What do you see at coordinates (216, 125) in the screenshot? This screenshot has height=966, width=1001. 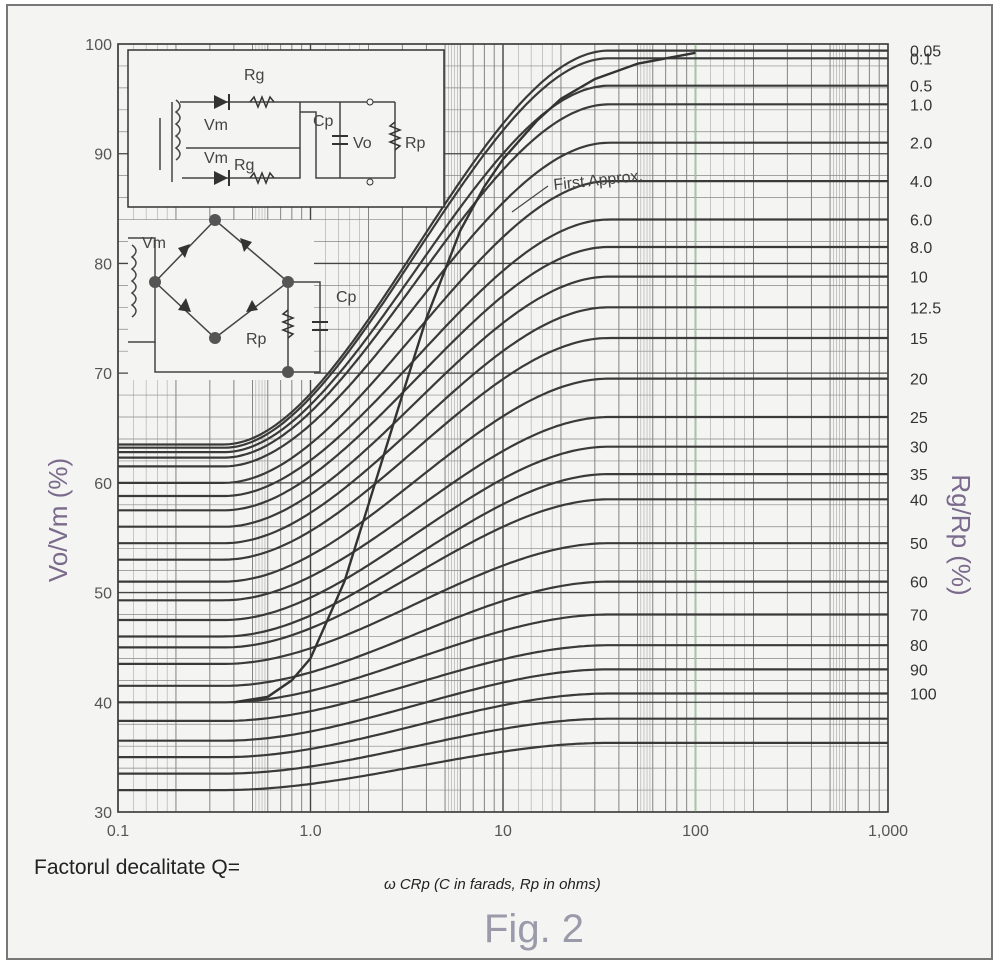 I see `inset-label-vm: Vm` at bounding box center [216, 125].